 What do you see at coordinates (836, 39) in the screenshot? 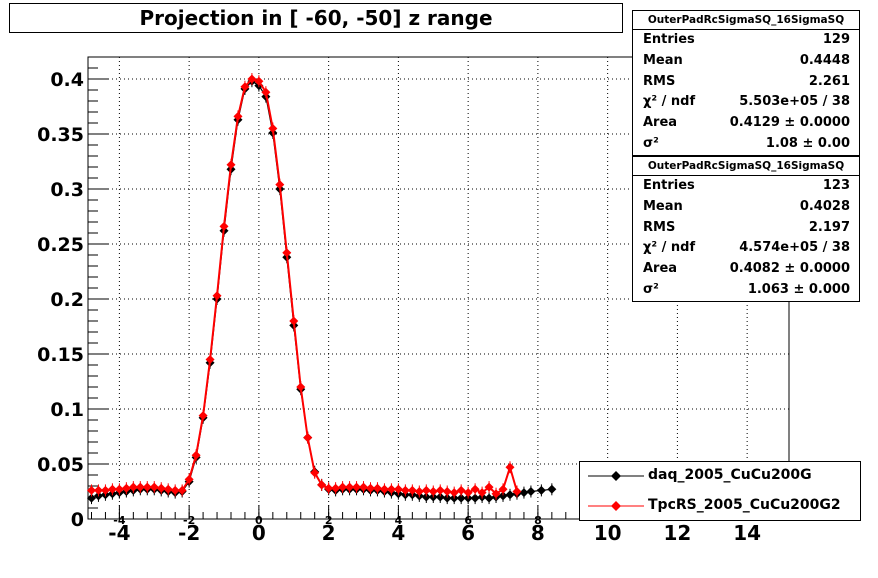
I see `stats-value: 129` at bounding box center [836, 39].